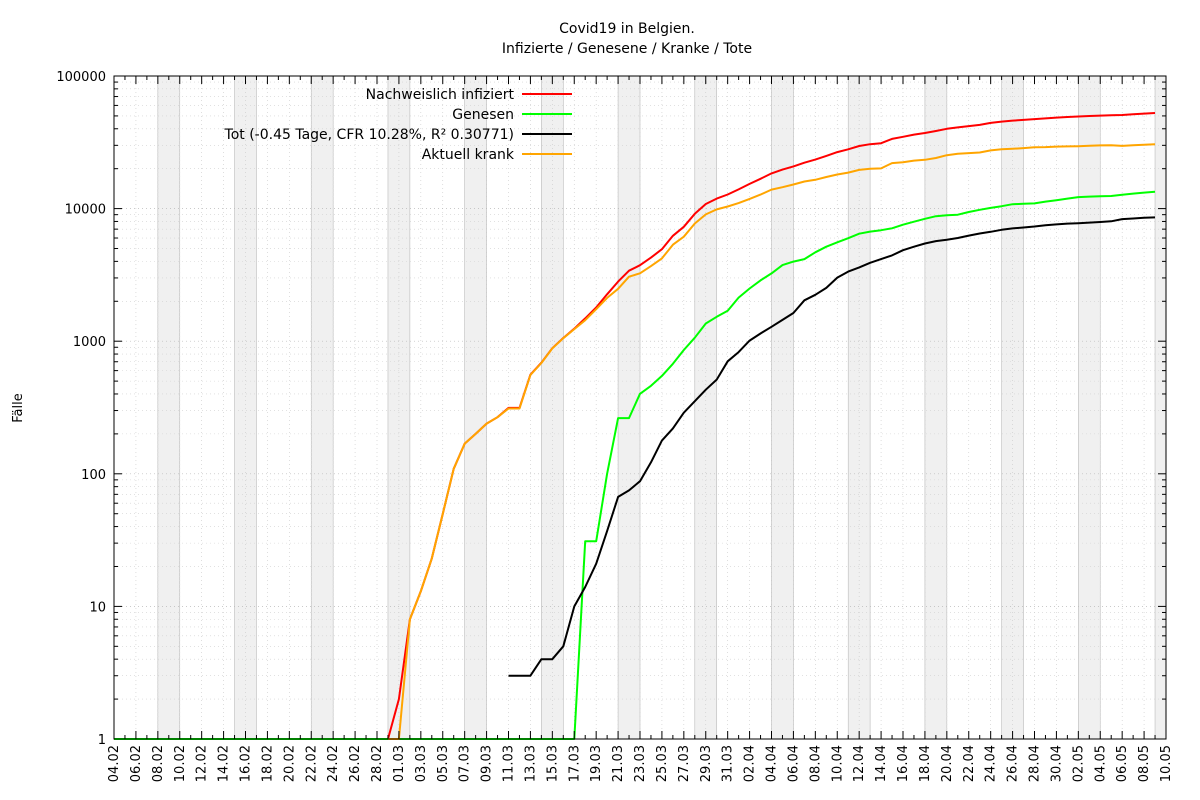  What do you see at coordinates (487, 763) in the screenshot?
I see `x-tick-label: 09.03` at bounding box center [487, 763].